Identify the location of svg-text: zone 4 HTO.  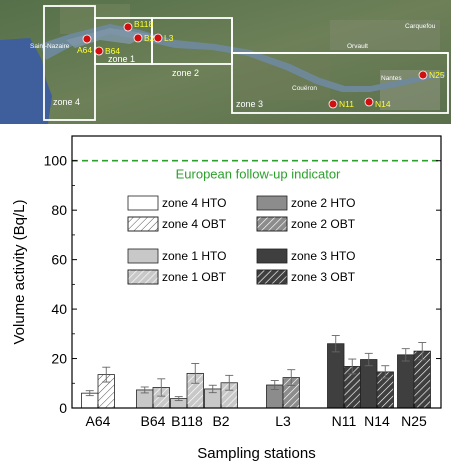
(194, 203).